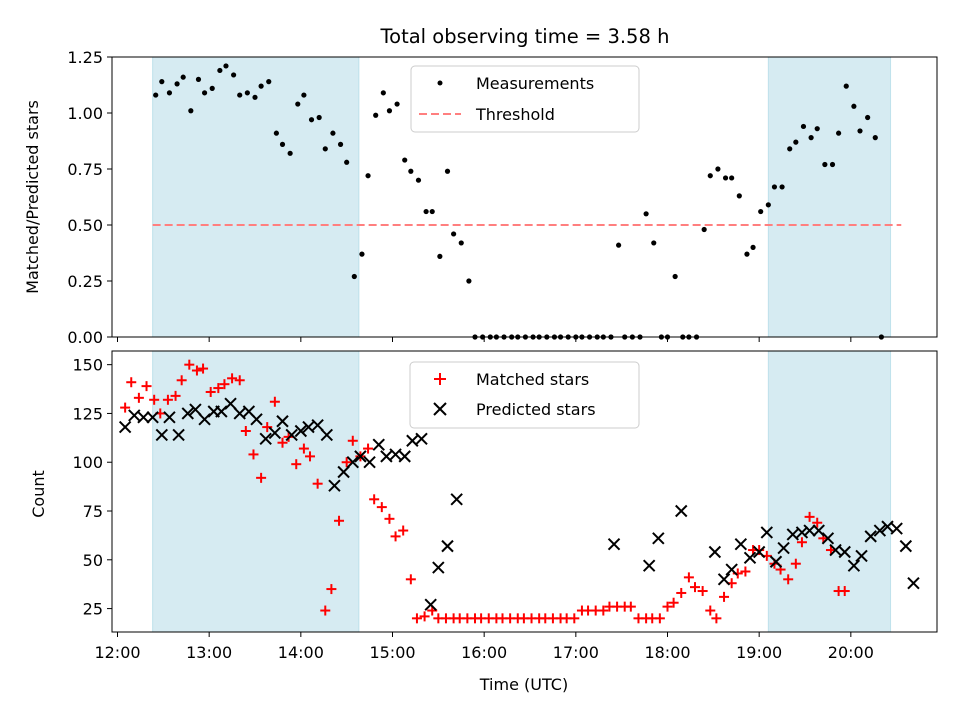 This screenshot has height=720, width=960. What do you see at coordinates (85, 337) in the screenshot?
I see `y-tick-label: 0.00` at bounding box center [85, 337].